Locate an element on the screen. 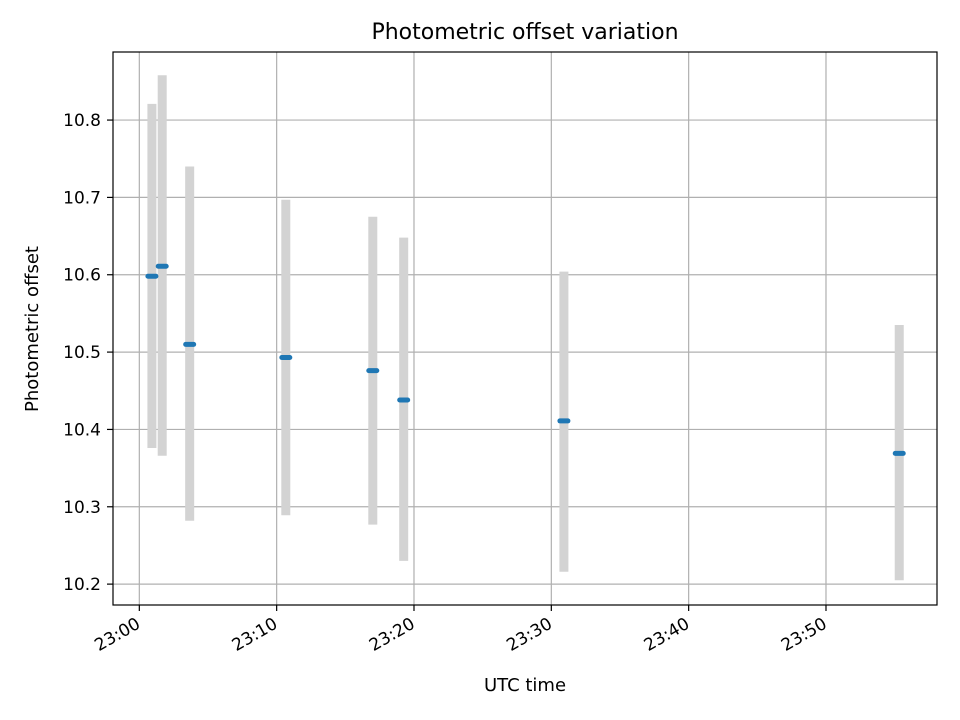  x-tick-label: 23:50 is located at coordinates (804, 635).